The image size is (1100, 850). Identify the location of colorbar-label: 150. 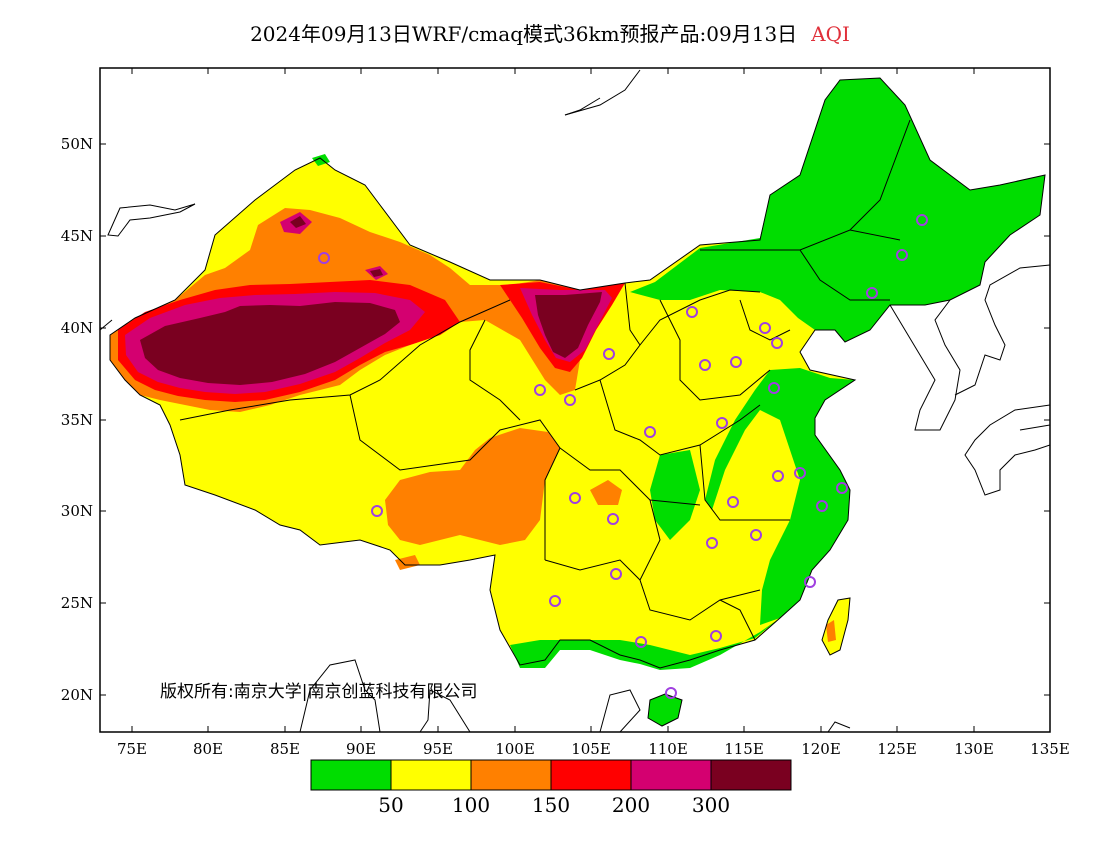
(551, 805).